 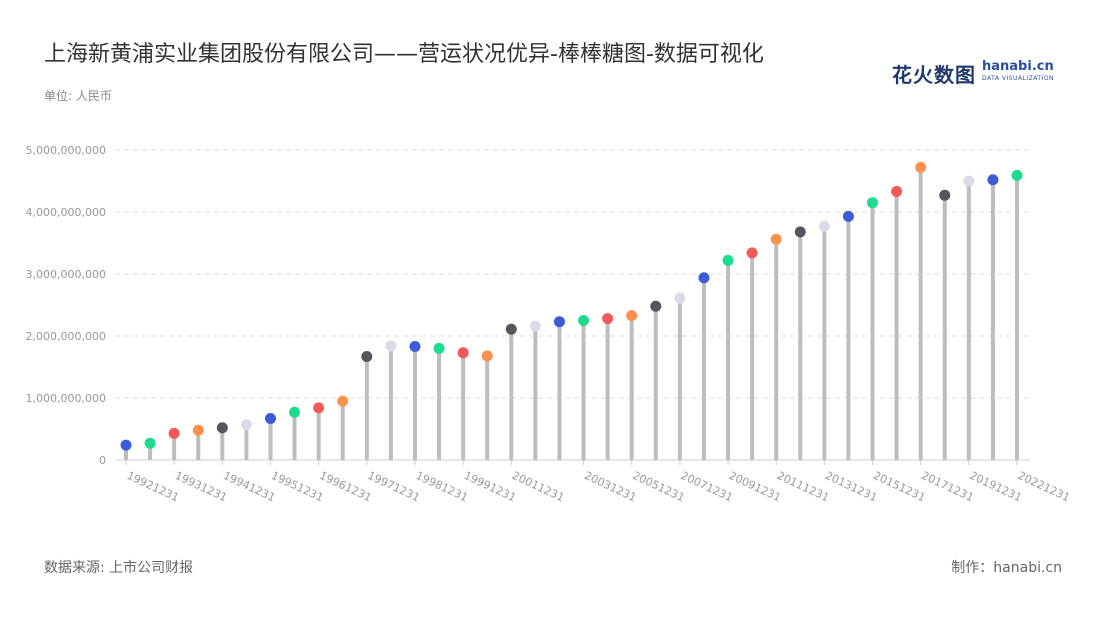 I want to click on brand-logo: 花火数图 hanabi.cn DATA VISUALIZATION, so click(x=973, y=73).